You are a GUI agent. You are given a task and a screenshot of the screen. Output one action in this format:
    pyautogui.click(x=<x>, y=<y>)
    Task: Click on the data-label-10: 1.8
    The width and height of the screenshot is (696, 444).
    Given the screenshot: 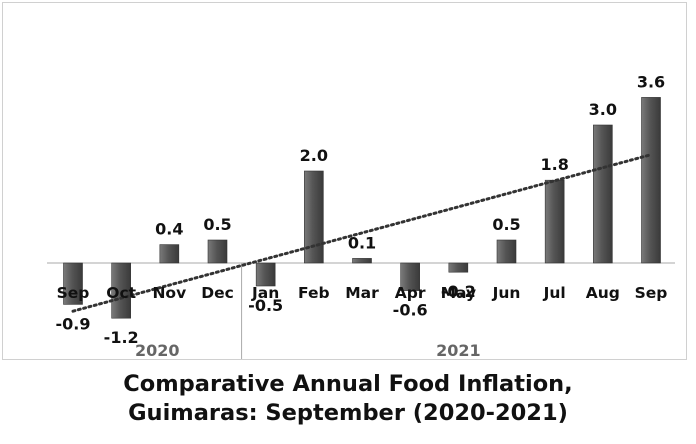 What is the action you would take?
    pyautogui.click(x=554, y=164)
    